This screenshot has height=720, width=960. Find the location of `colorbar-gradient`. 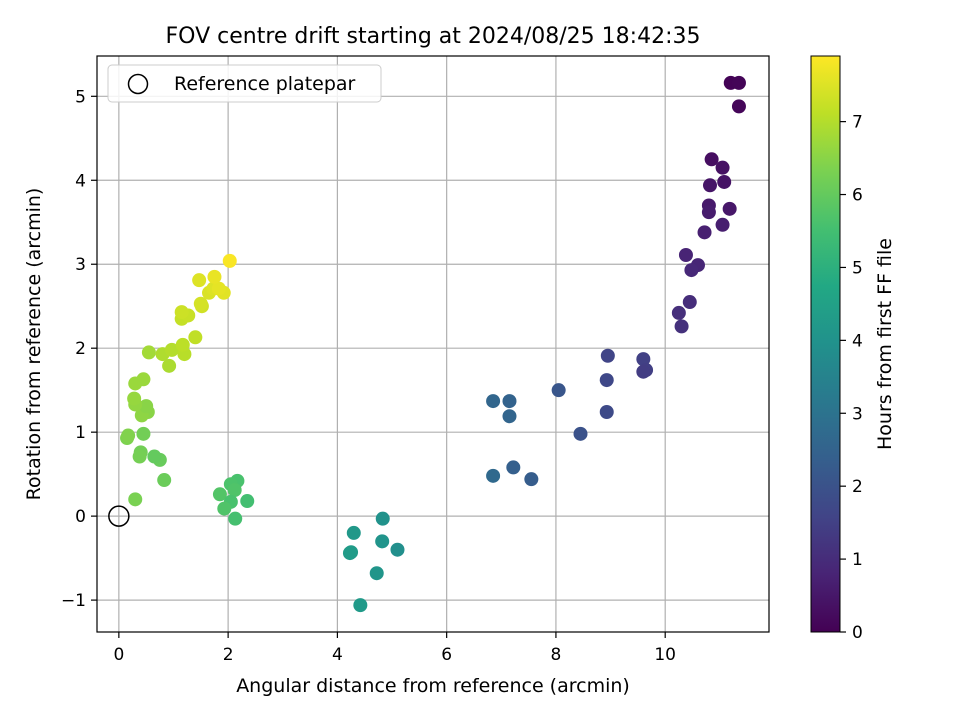

colorbar-gradient is located at coordinates (825, 344).